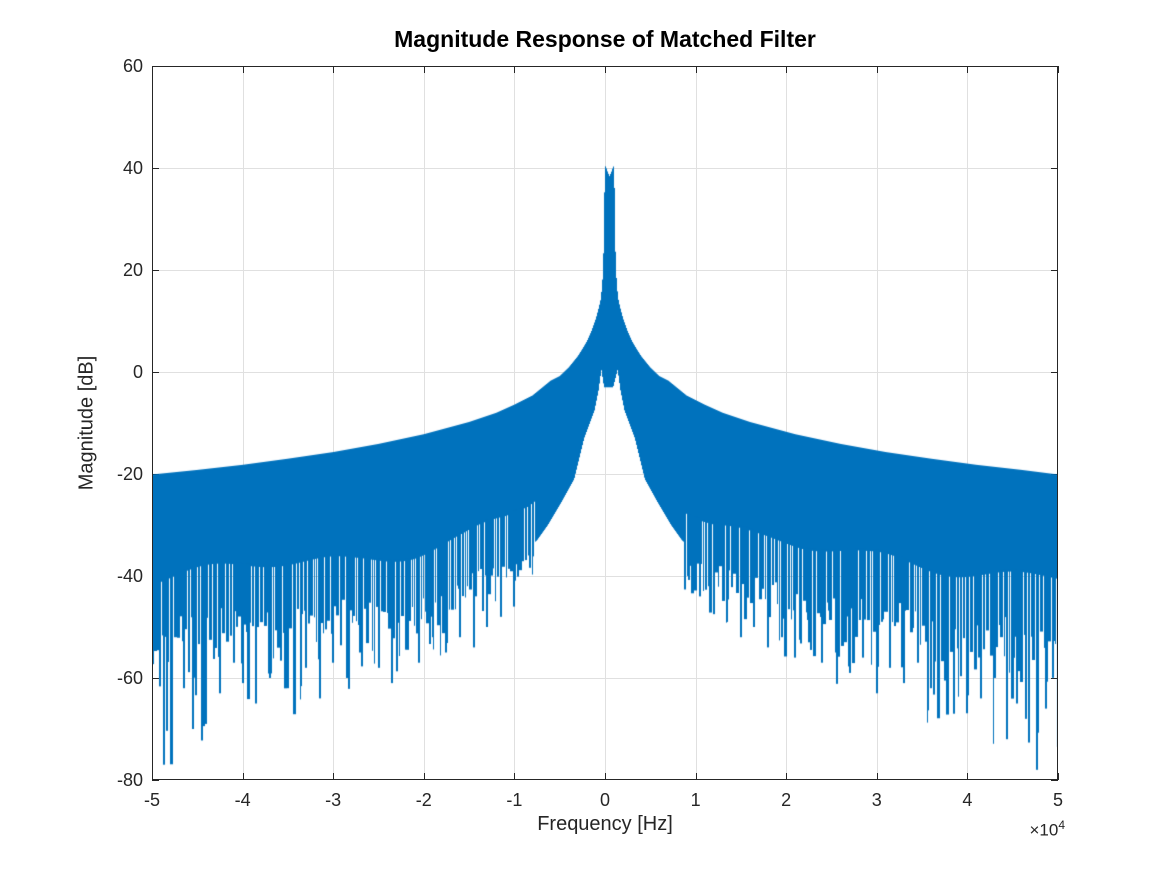  I want to click on x-axis-multiplier: ×104, so click(1025, 829).